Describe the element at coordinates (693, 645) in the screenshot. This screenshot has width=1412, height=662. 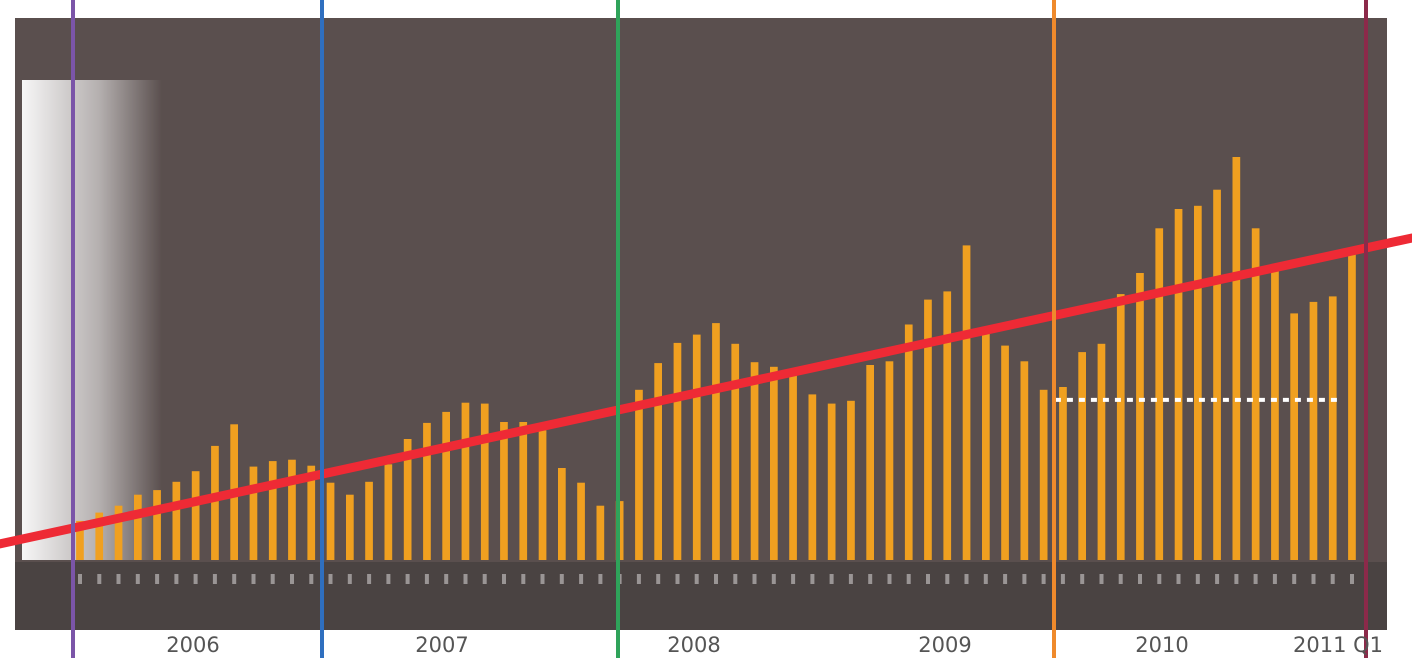
I see `year-label-2008: 2008` at that location.